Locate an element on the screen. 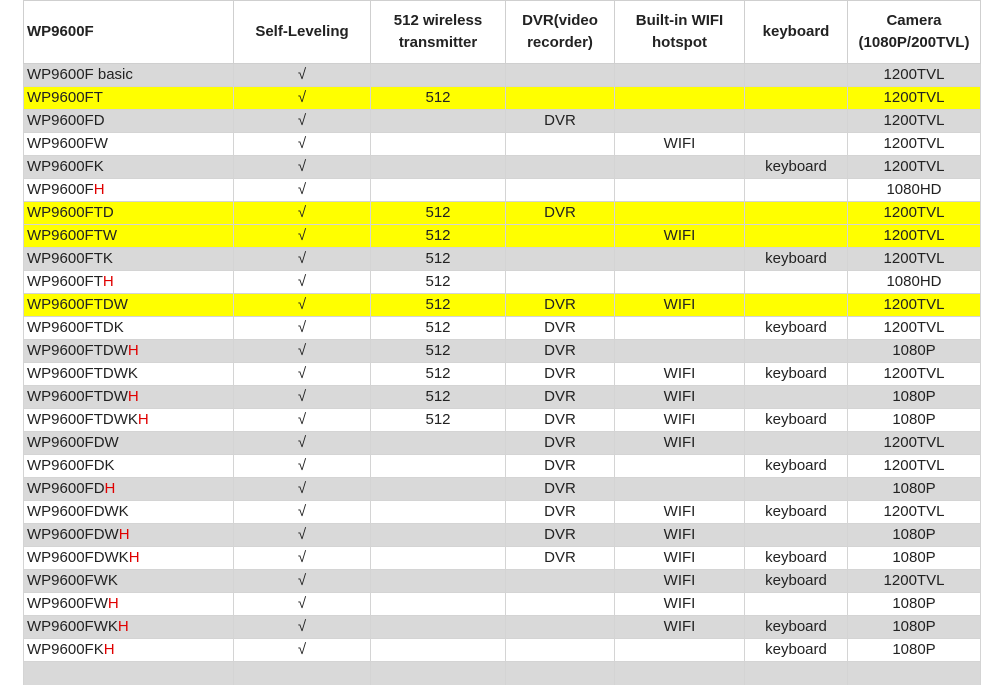 This screenshot has height=685, width=1001. model-cell: WP9600FTDWH is located at coordinates (128, 351).